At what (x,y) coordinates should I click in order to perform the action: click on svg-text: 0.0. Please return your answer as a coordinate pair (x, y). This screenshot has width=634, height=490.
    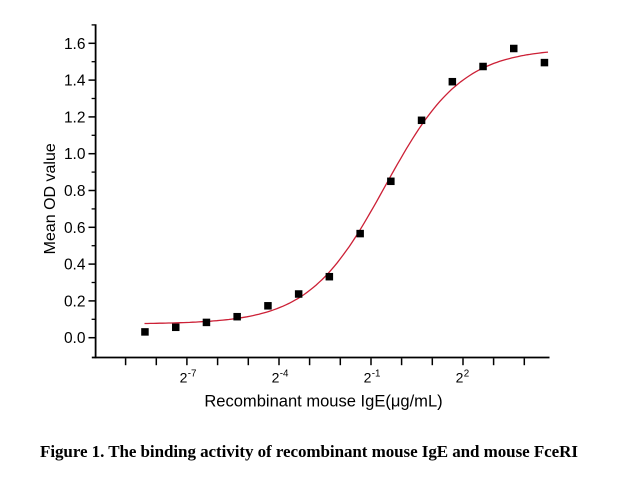
    Looking at the image, I should click on (75, 338).